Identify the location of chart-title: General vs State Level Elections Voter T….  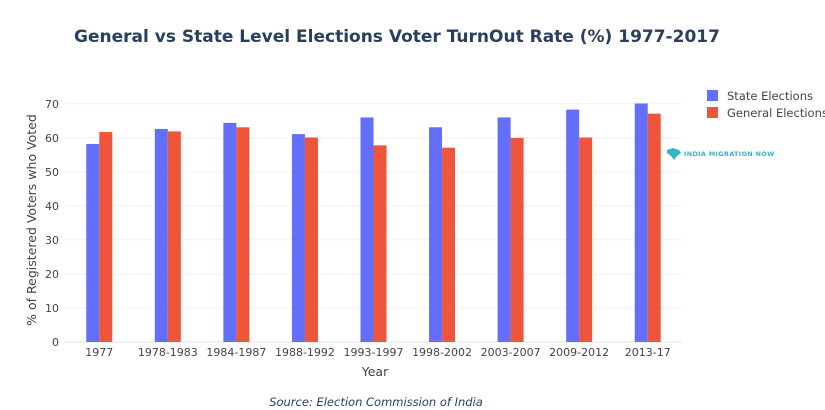
(397, 37).